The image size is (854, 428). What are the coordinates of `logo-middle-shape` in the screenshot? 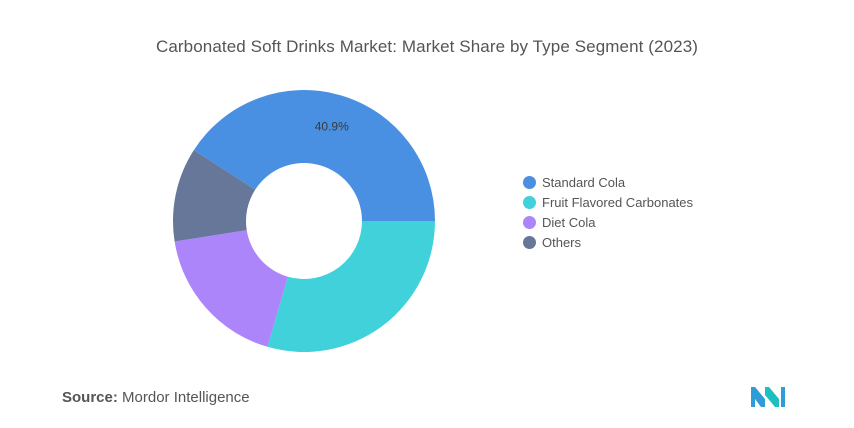 It's located at (772, 397).